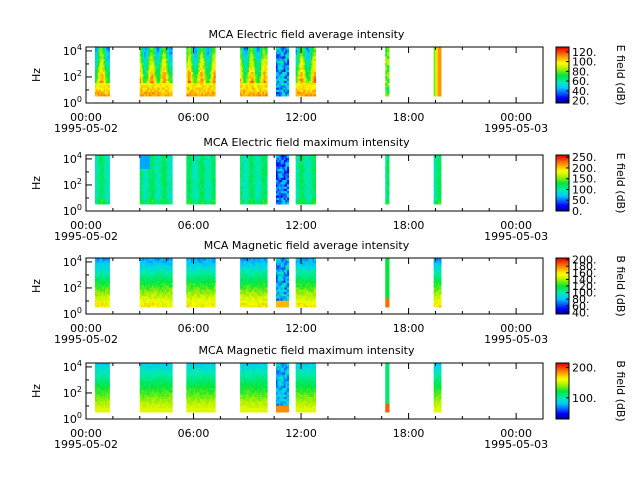 The height and width of the screenshot is (484, 640). I want to click on colorbar-tick-label: 120., so click(584, 52).